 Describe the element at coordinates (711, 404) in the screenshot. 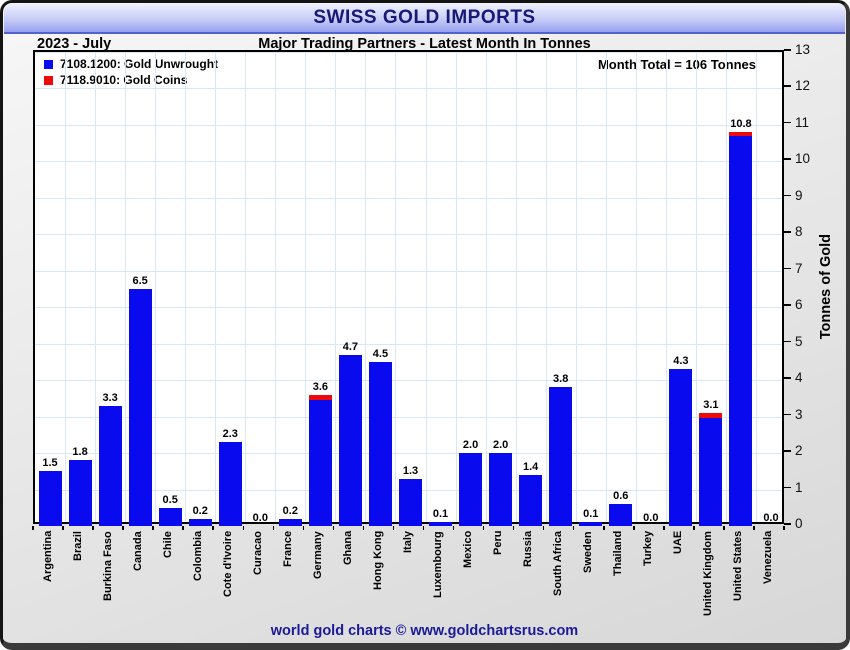

I see `bar-value-label: 3.1` at that location.